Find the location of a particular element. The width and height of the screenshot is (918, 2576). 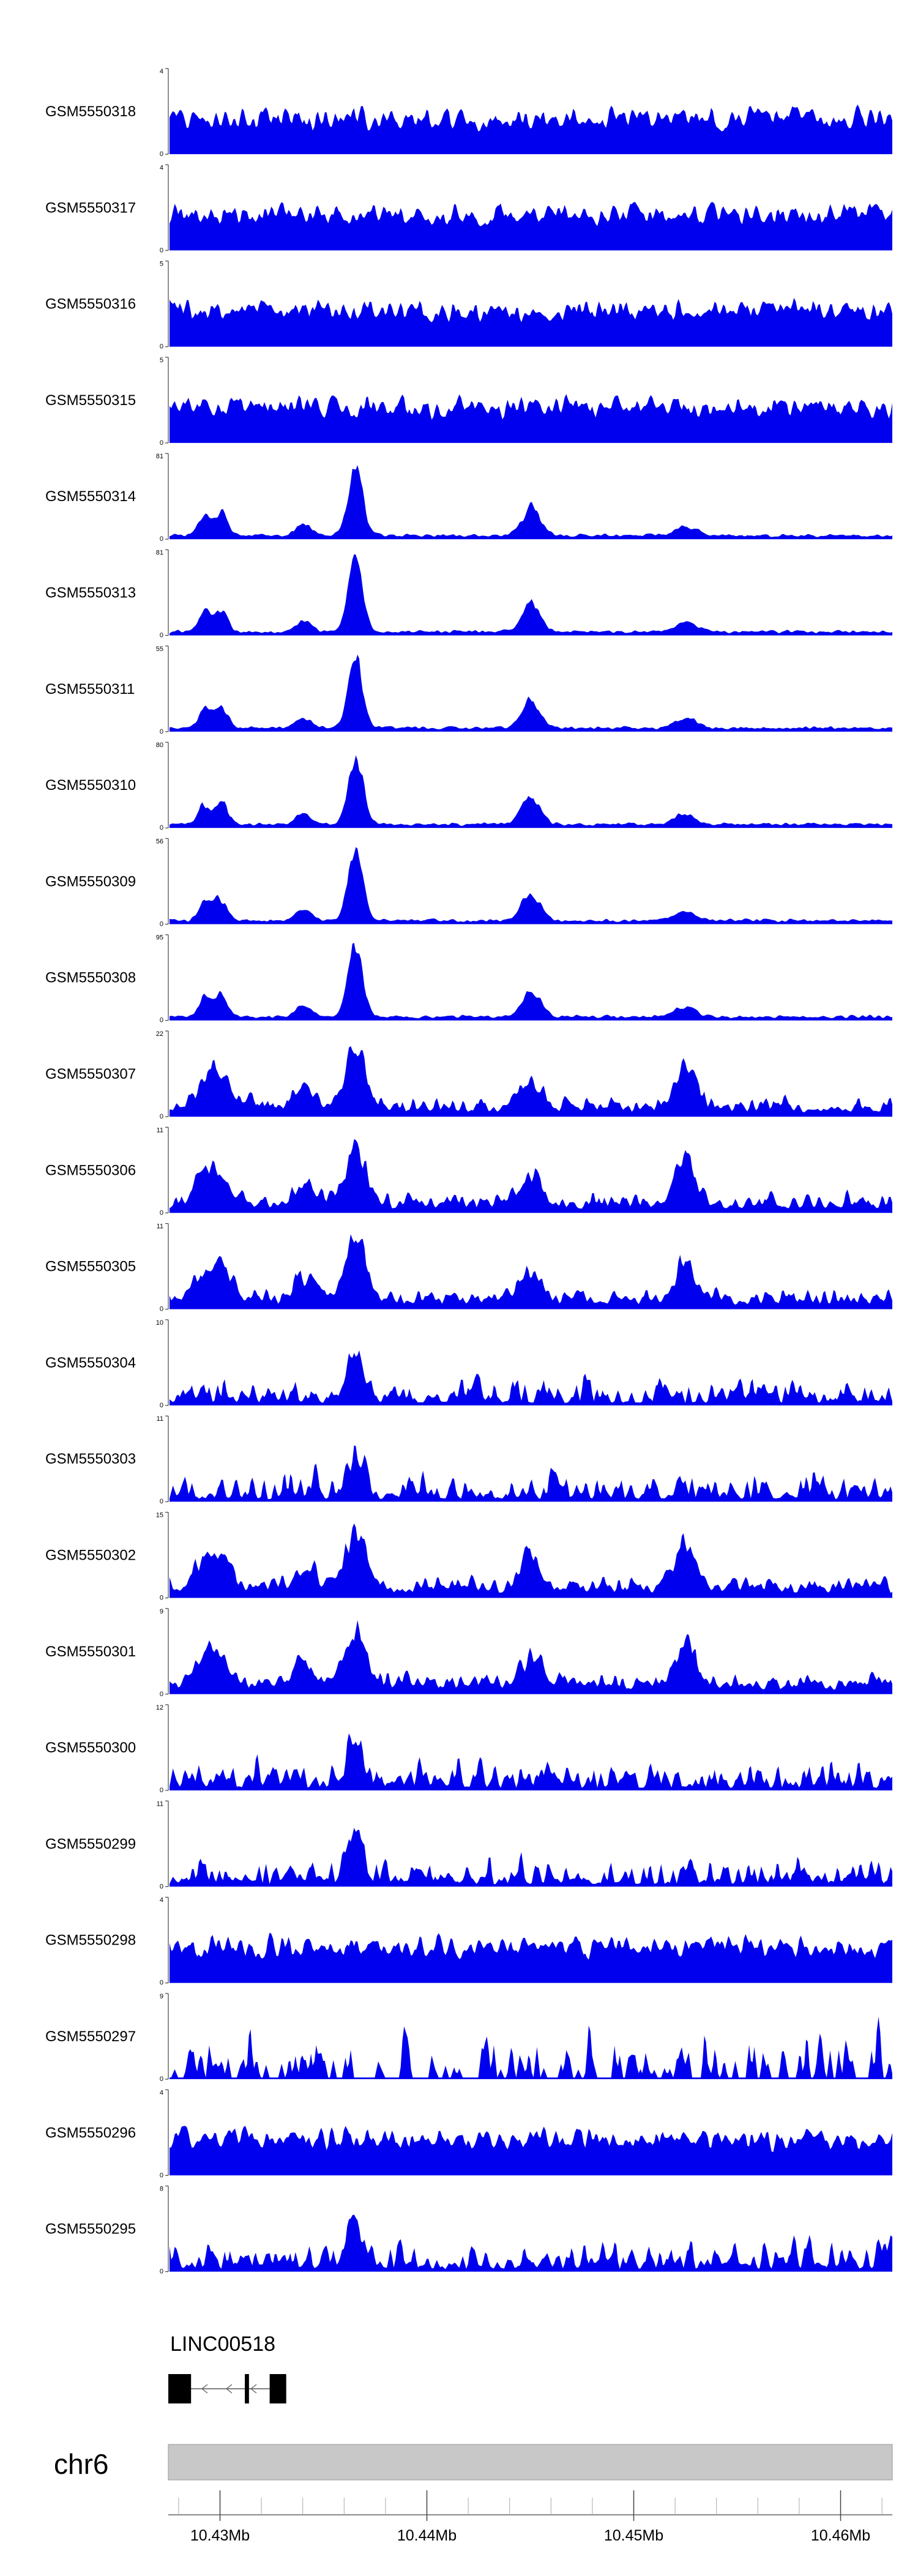

track-label: GSM5550300 is located at coordinates (90, 1748).